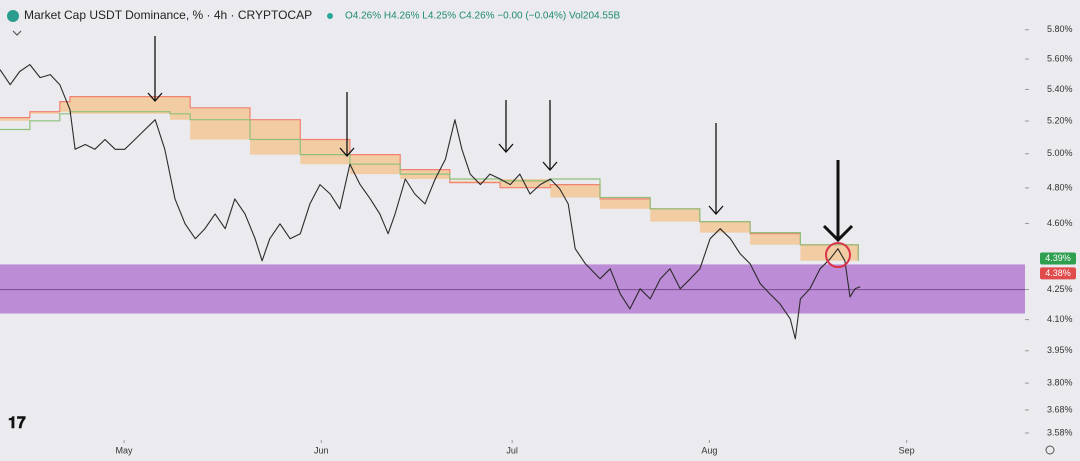 This screenshot has width=1080, height=461. What do you see at coordinates (1060, 319) in the screenshot?
I see `y-tick-label: 4.10%` at bounding box center [1060, 319].